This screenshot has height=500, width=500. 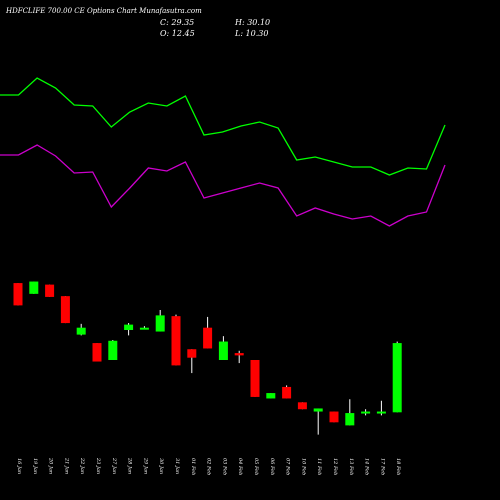 What do you see at coordinates (252, 33) in the screenshot?
I see `low-value: L: 10.30` at bounding box center [252, 33].